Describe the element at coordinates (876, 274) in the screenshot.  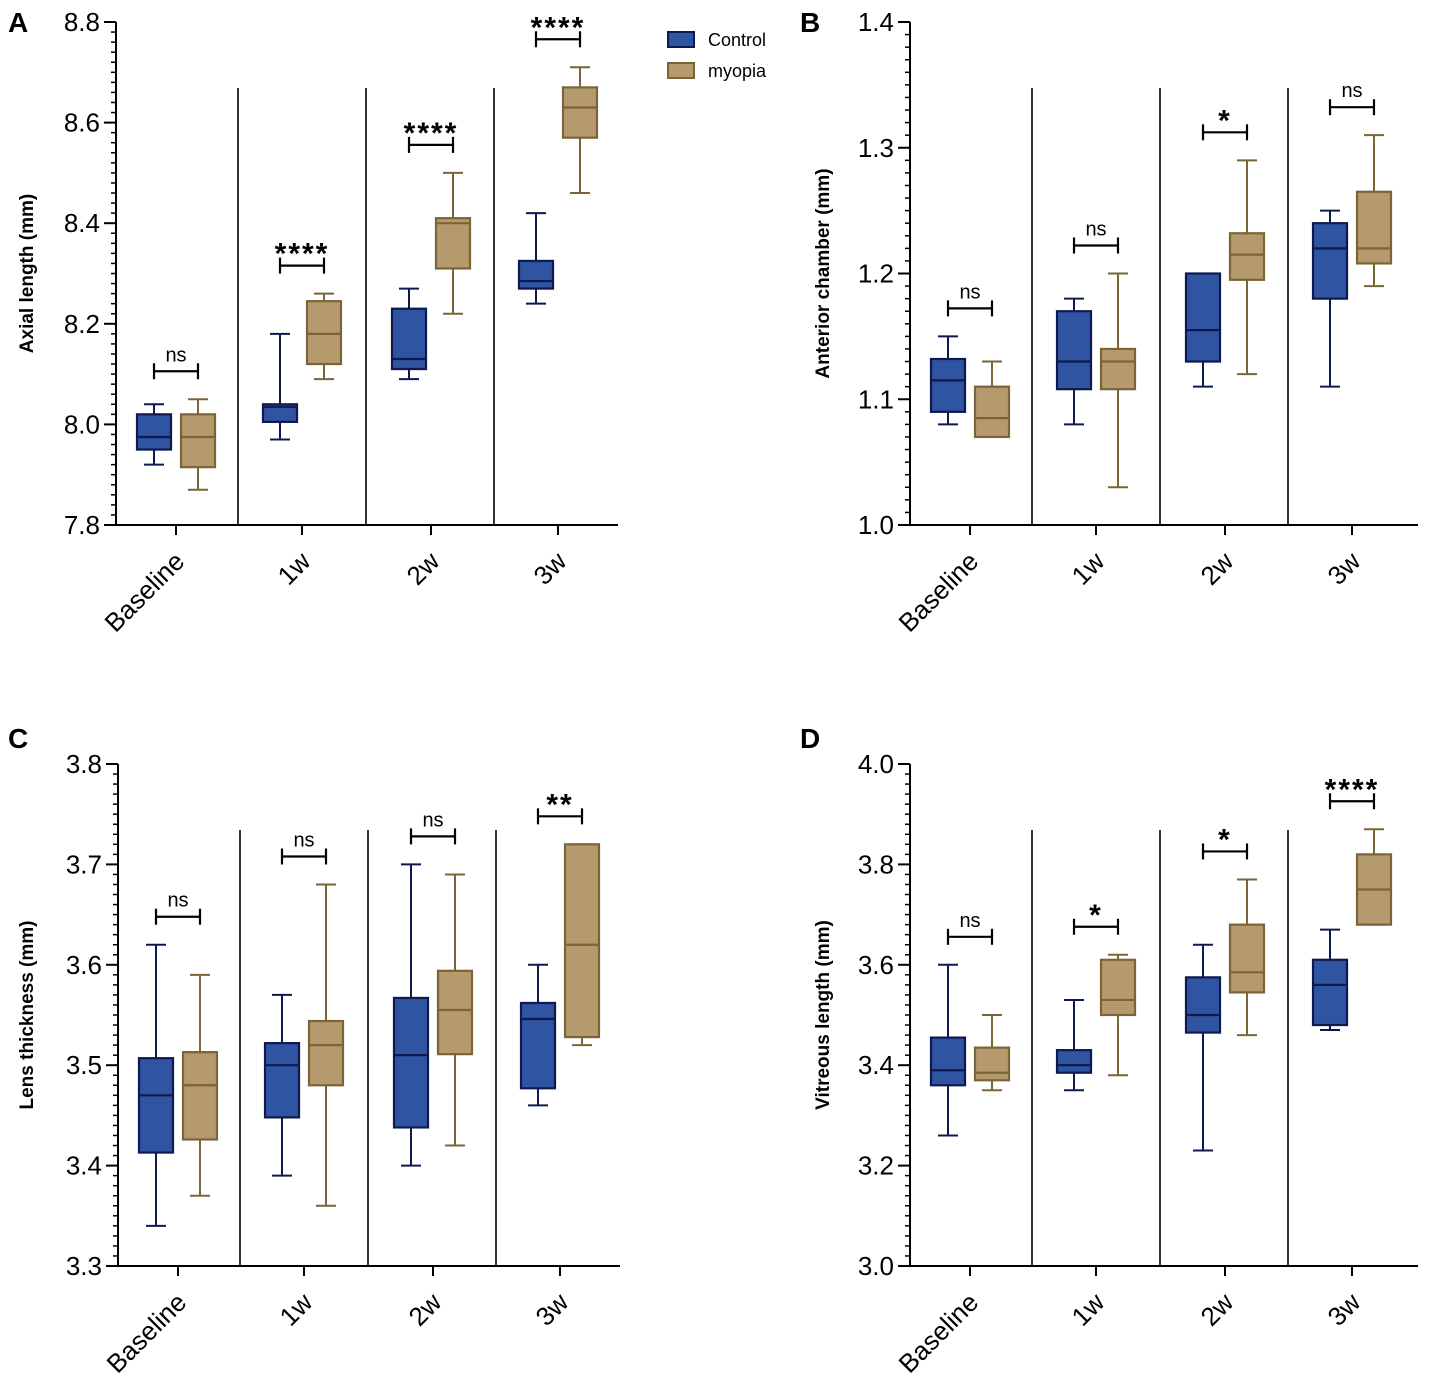
I see `y-tick-label: 1.2` at that location.